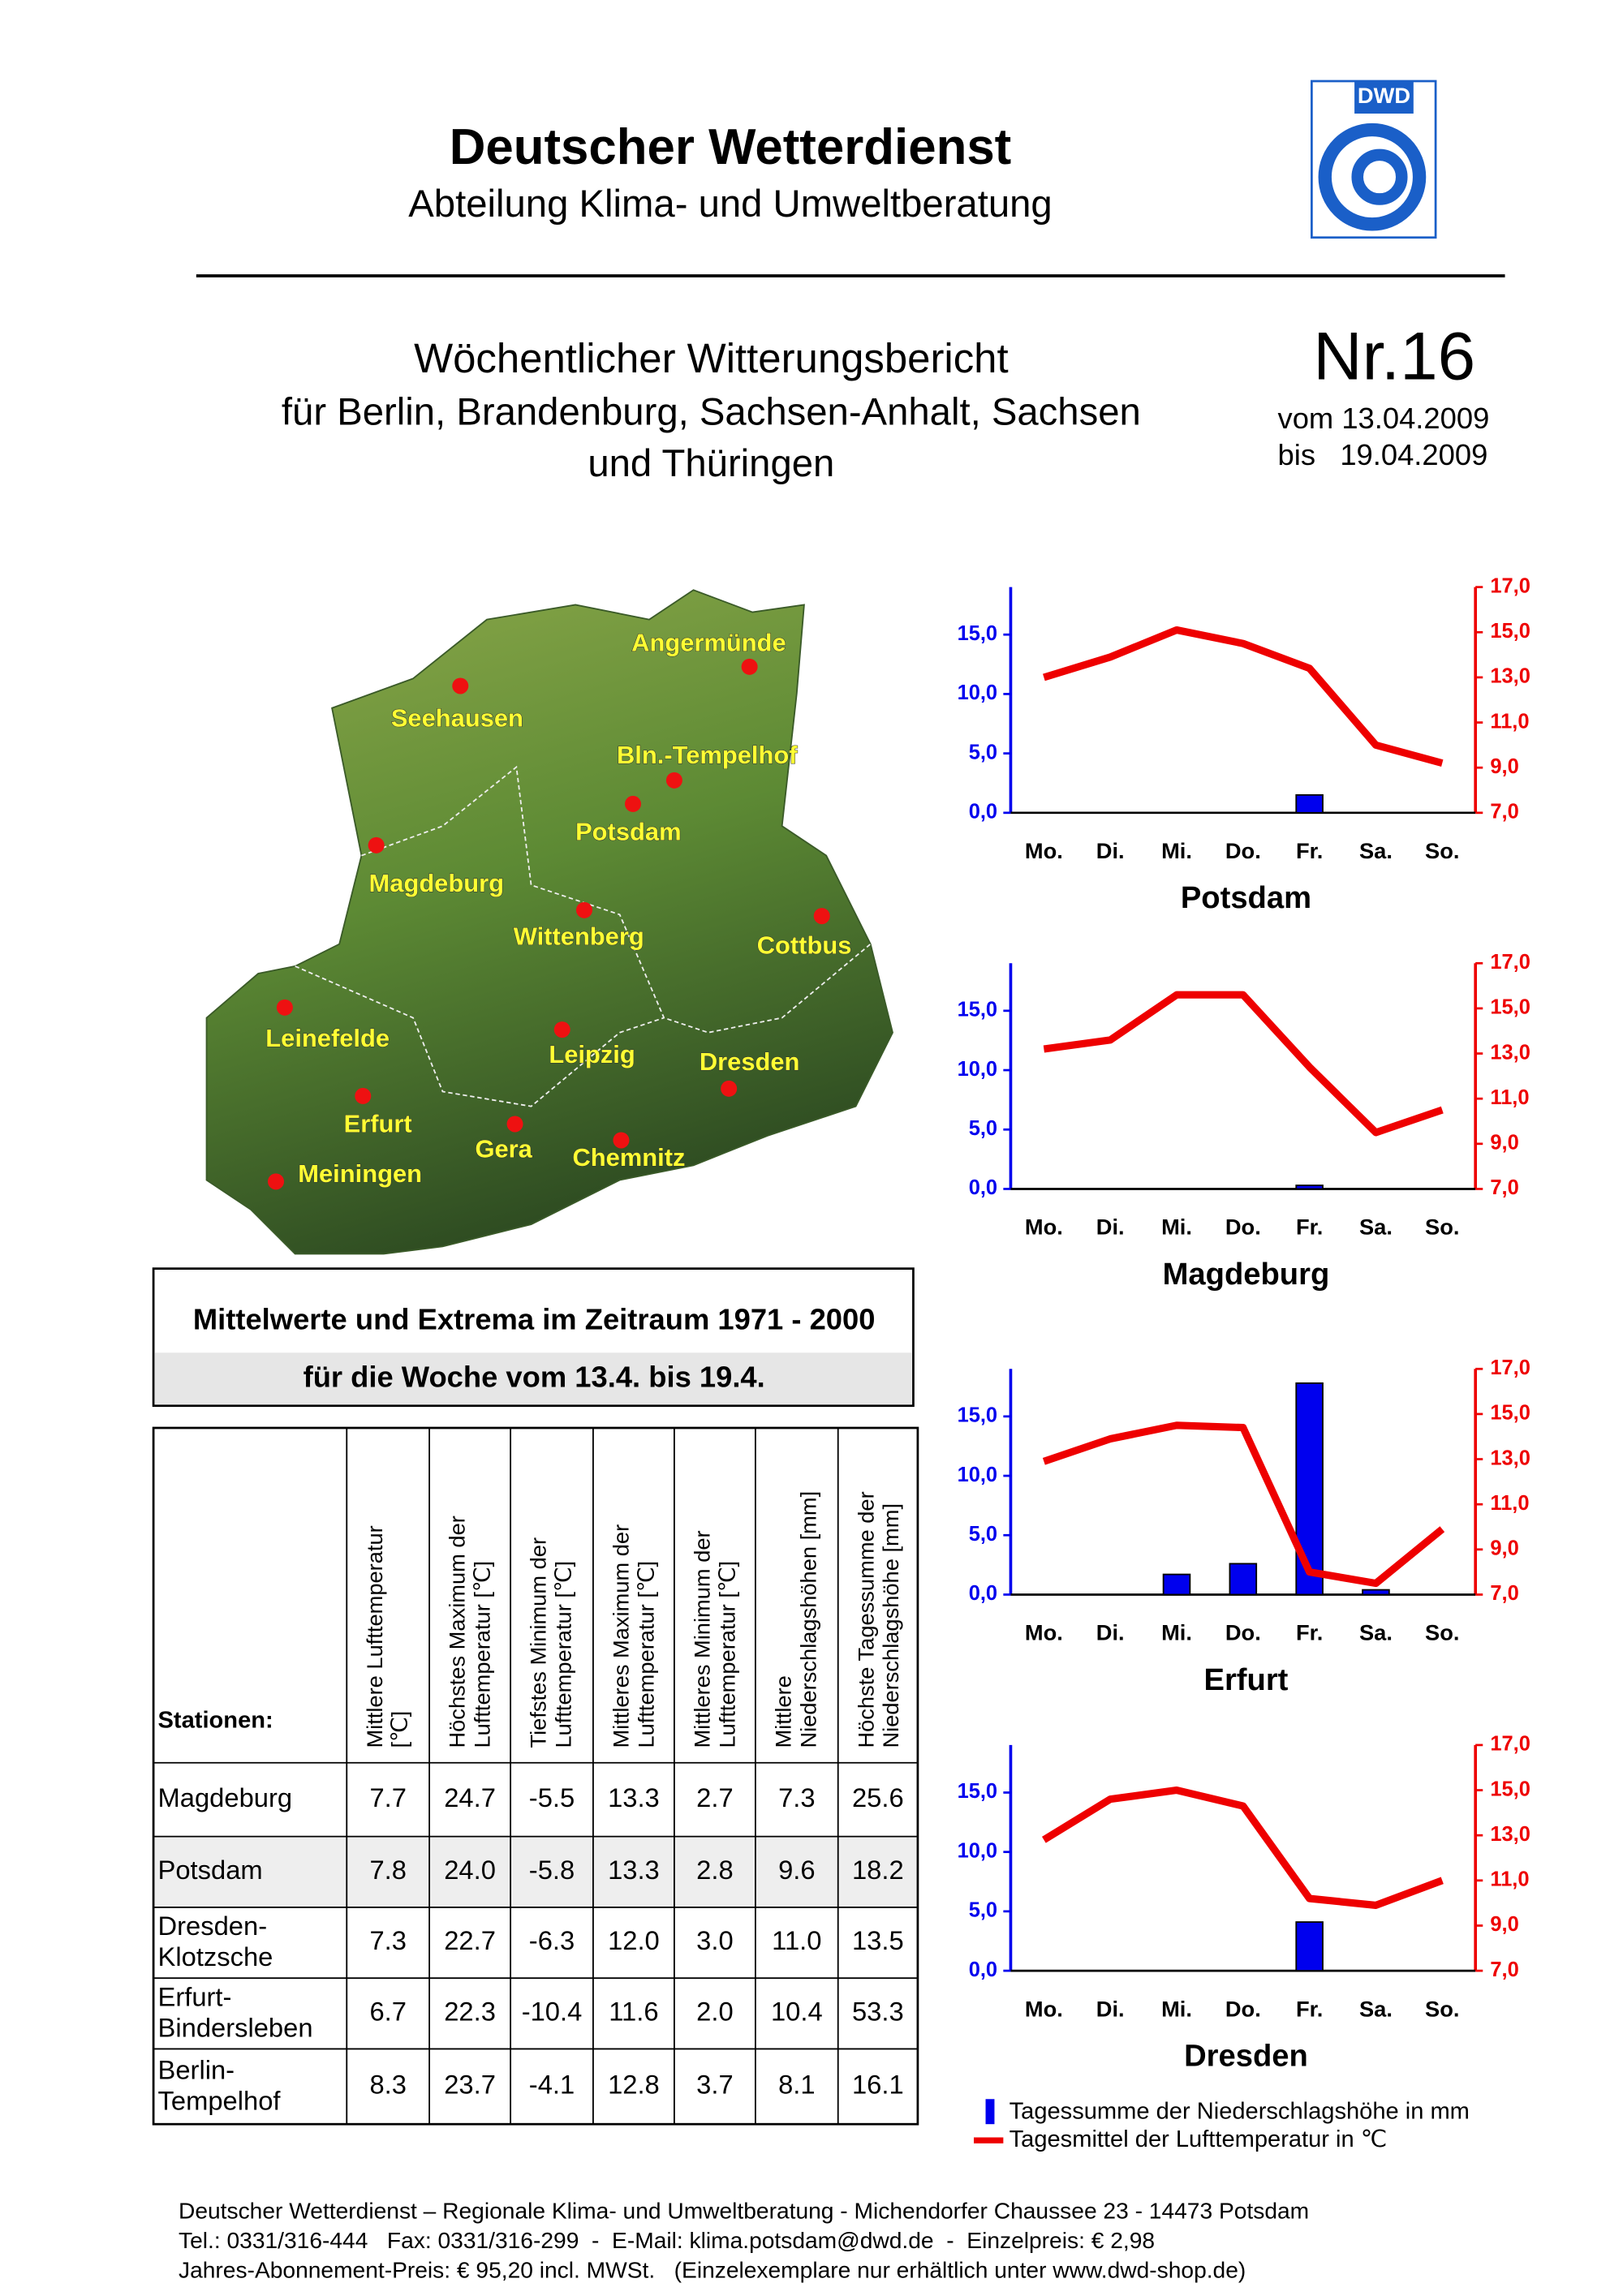 This screenshot has height=2296, width=1623. What do you see at coordinates (726, 1654) in the screenshot?
I see `column-header: Lufttemperatur [℃]` at bounding box center [726, 1654].